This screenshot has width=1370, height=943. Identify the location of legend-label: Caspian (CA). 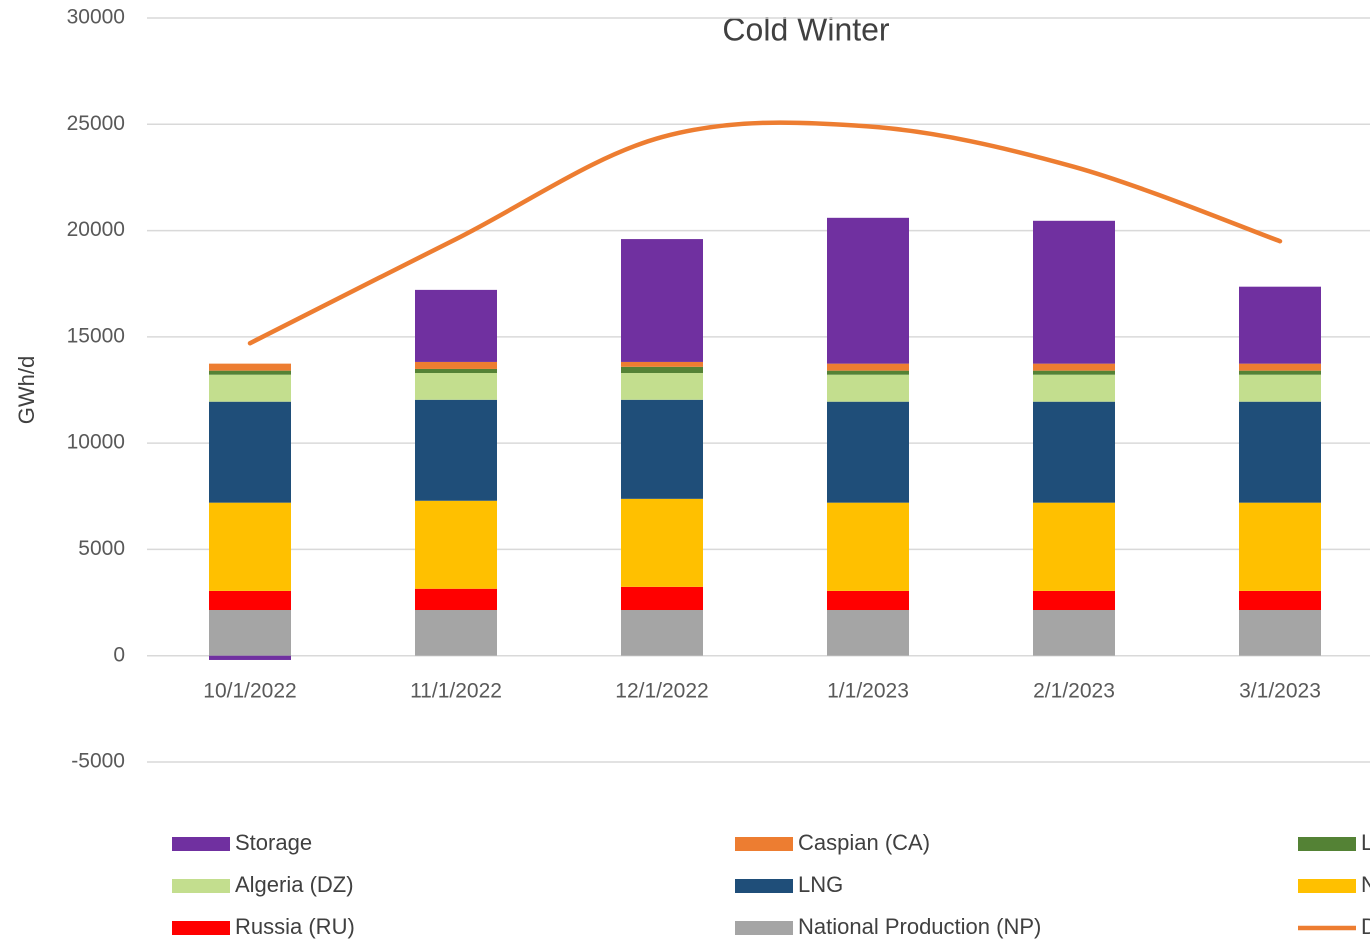
(864, 842).